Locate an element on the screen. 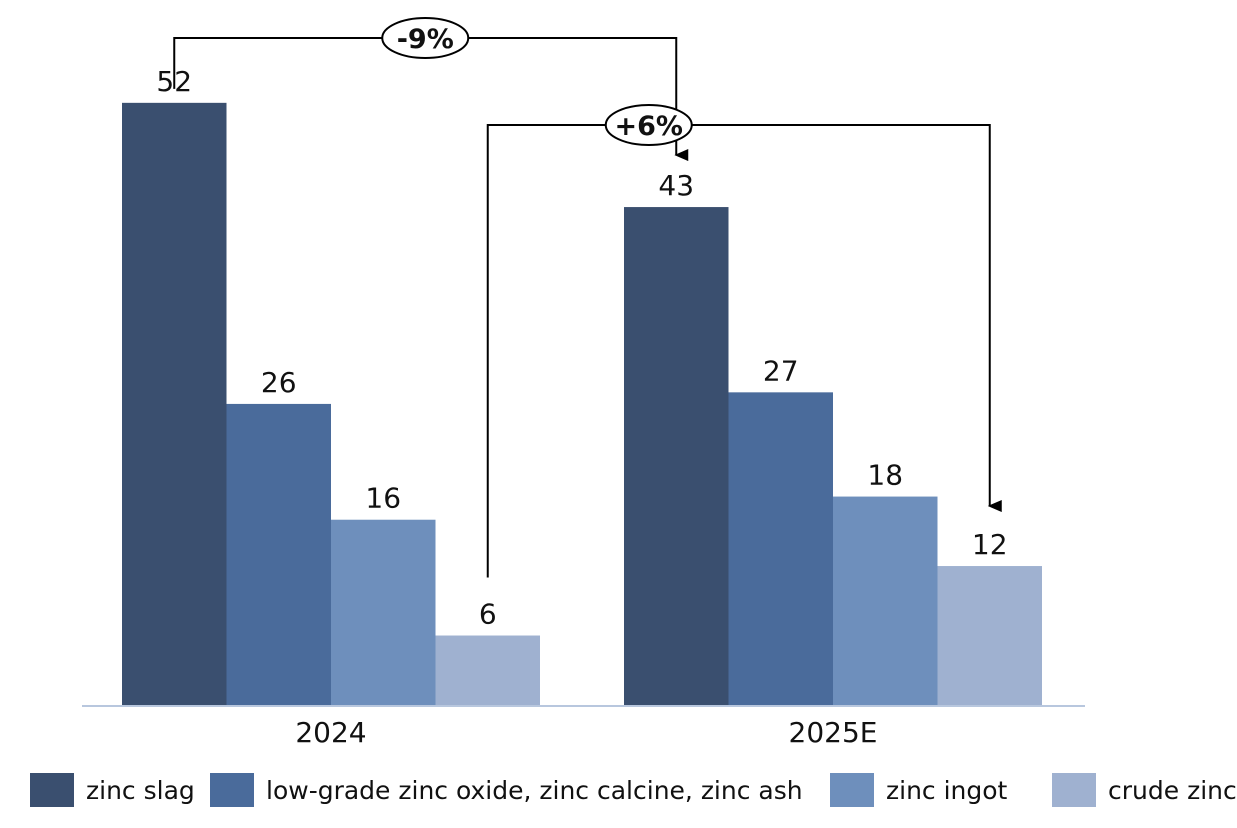 Image resolution: width=1237 pixels, height=828 pixels. data-label-0-3: 6 is located at coordinates (488, 614).